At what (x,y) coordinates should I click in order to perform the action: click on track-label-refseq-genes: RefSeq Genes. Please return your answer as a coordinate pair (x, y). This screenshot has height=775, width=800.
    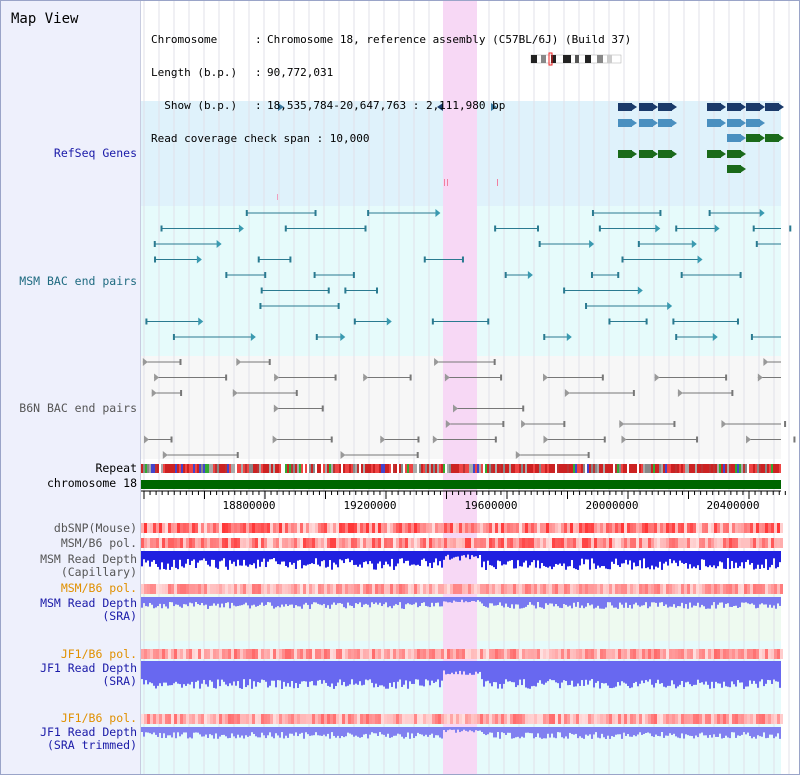
    Looking at the image, I should click on (95, 153).